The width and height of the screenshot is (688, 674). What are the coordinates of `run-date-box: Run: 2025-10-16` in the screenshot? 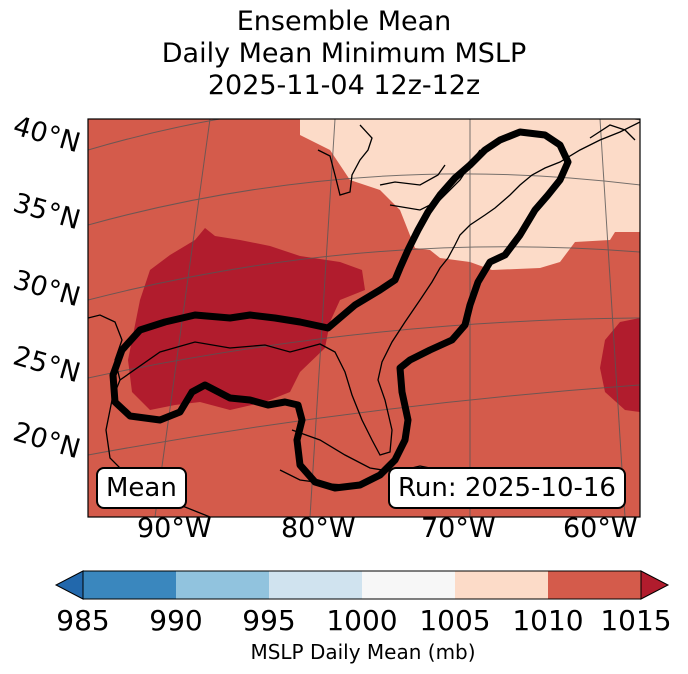 It's located at (507, 488).